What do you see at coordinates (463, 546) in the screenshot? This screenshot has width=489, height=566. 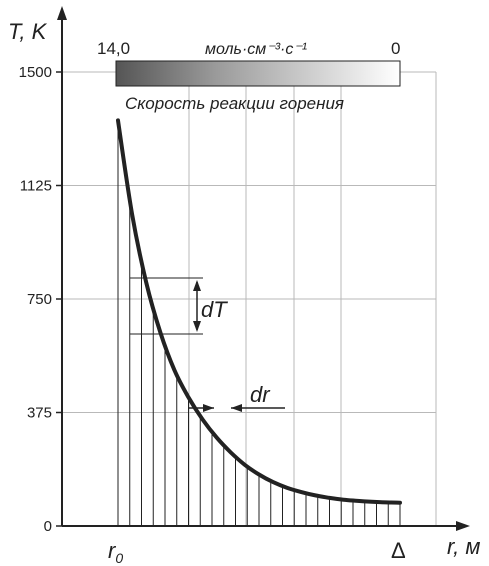 I see `x-axis-label: r, м` at bounding box center [463, 546].